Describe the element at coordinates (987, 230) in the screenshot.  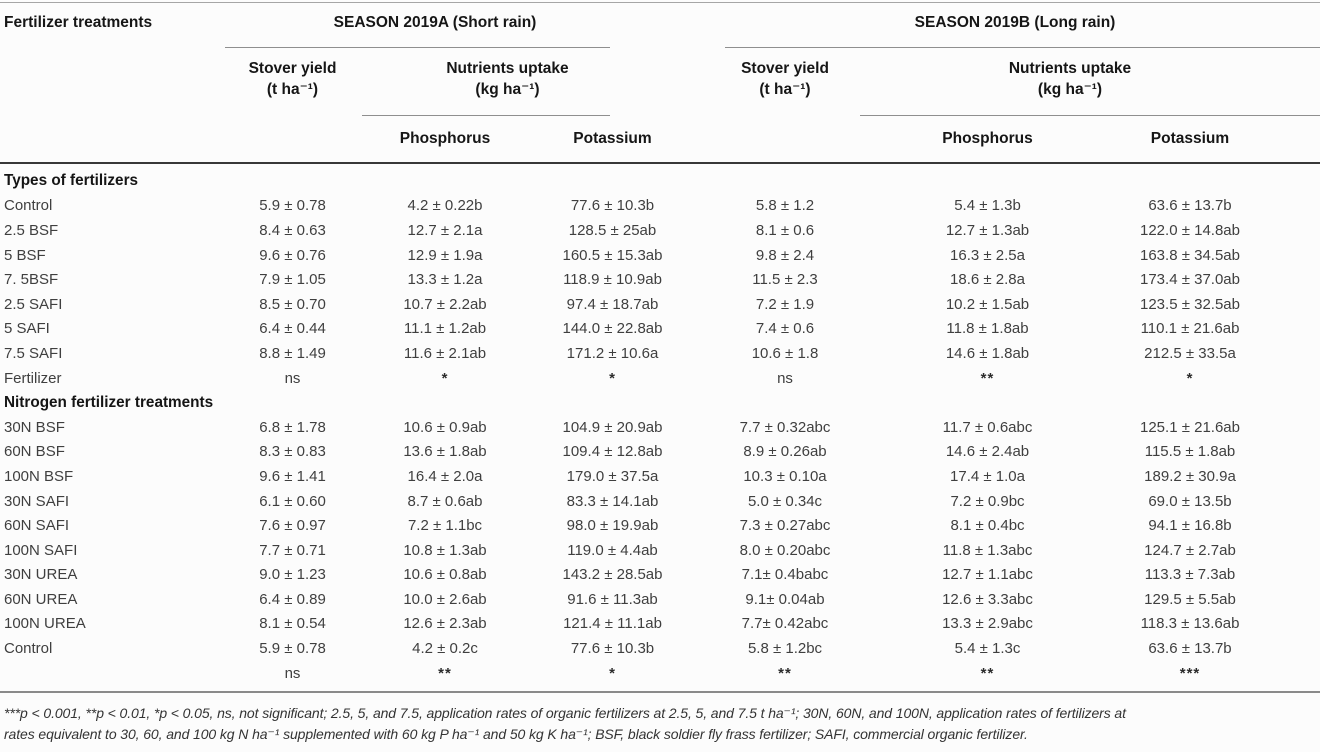
I see `data-cell: 12.7 ± 1.3ab` at that location.